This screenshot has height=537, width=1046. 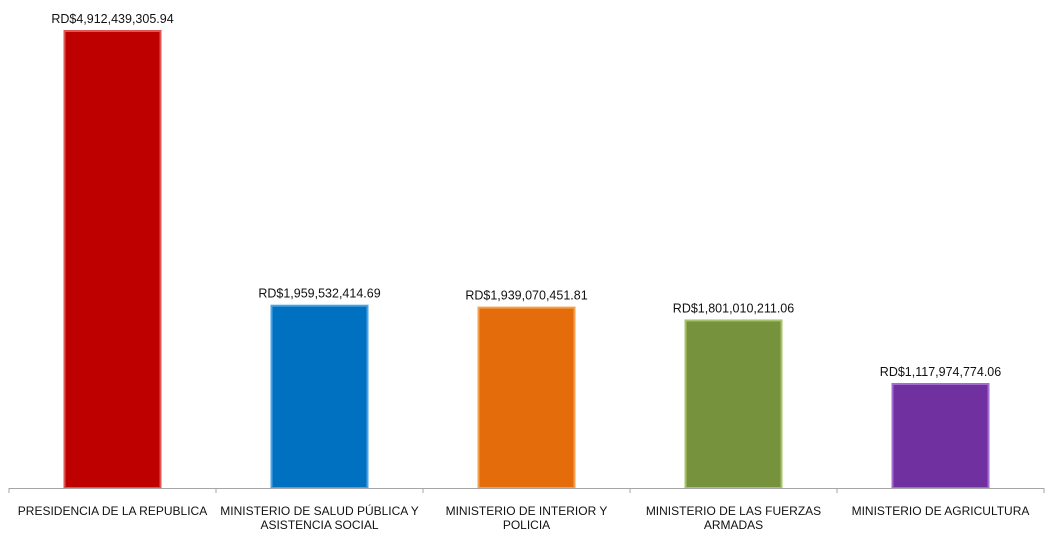 I want to click on category-label-1: PRESIDENCIA DE LA REPUBLICA, so click(x=112, y=511).